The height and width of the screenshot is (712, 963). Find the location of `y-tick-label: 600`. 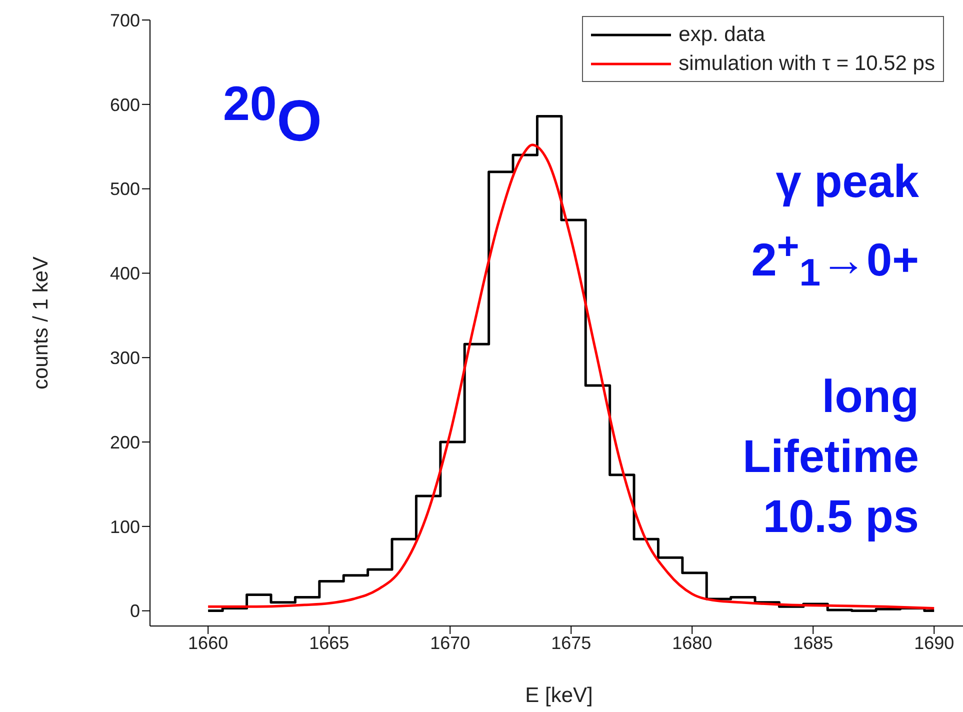

y-tick-label: 600 is located at coordinates (125, 104).